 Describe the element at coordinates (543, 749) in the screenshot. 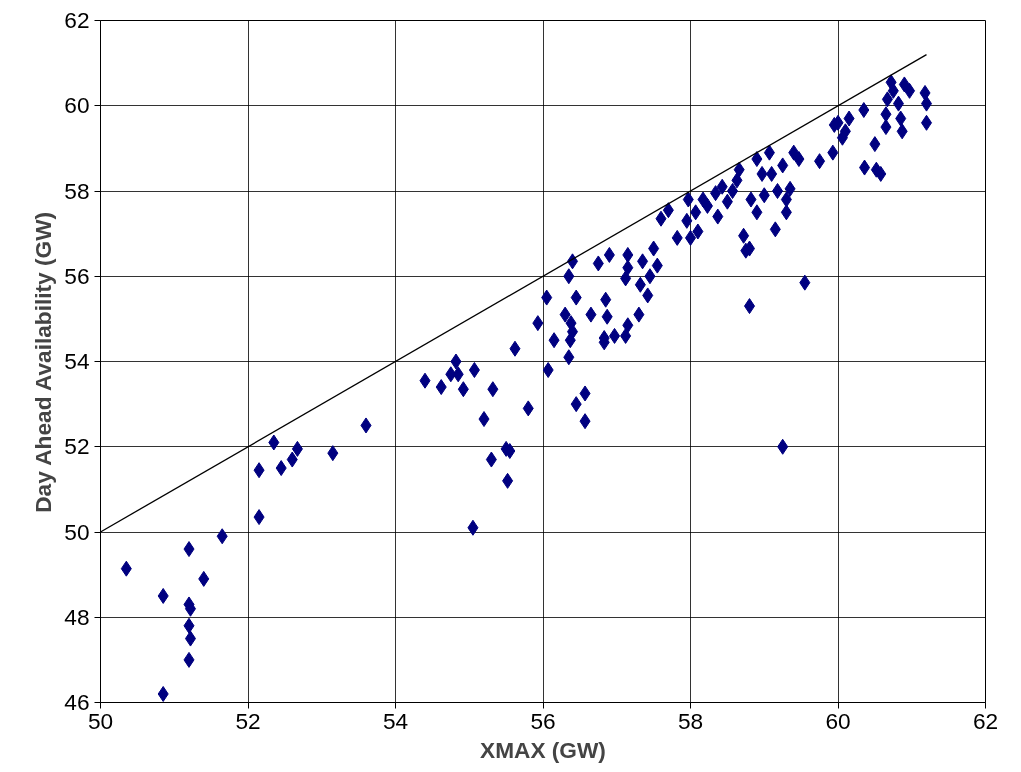

I see `x-axis-title: XMAX (GW)` at that location.